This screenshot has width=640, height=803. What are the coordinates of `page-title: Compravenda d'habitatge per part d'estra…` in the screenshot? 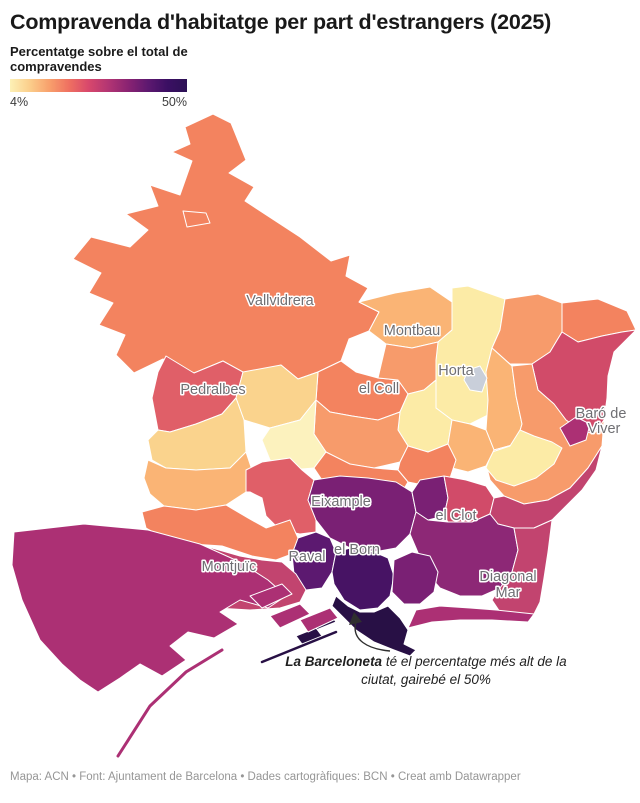 It's located at (281, 22).